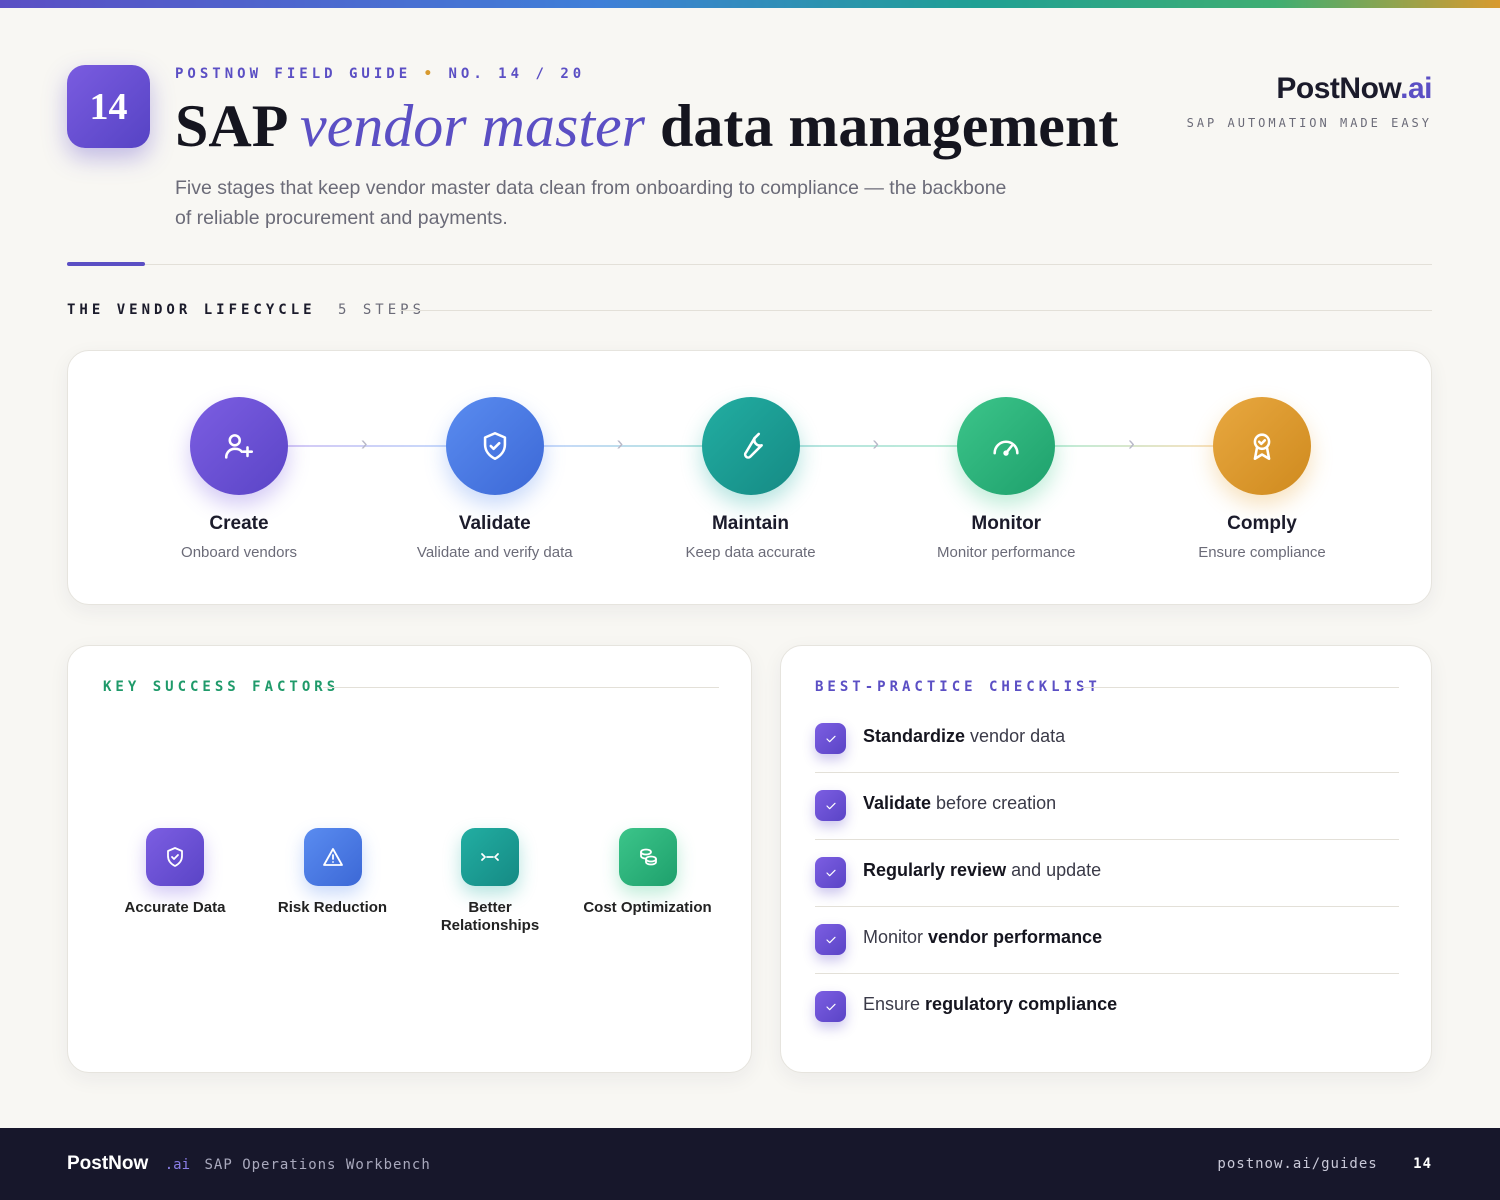  I want to click on title: SAP vendor master data management, so click(646, 126).